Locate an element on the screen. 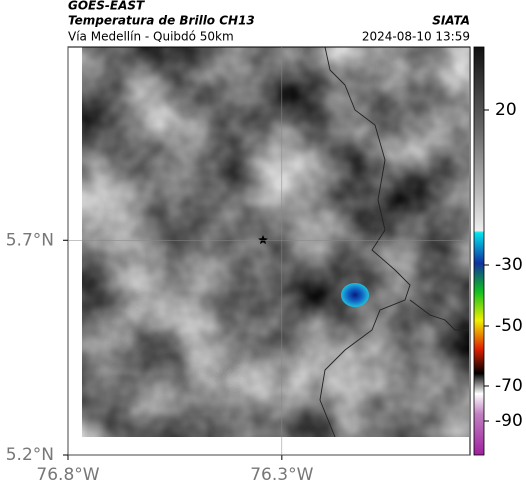  source: GOES-EAST is located at coordinates (106, 6).